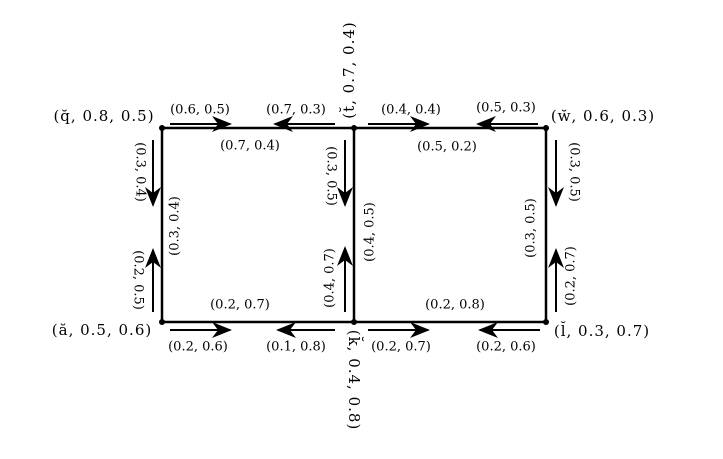 Image resolution: width=723 pixels, height=459 pixels. I want to click on node-label: (l̆, 0.3, 0.7), so click(602, 331).